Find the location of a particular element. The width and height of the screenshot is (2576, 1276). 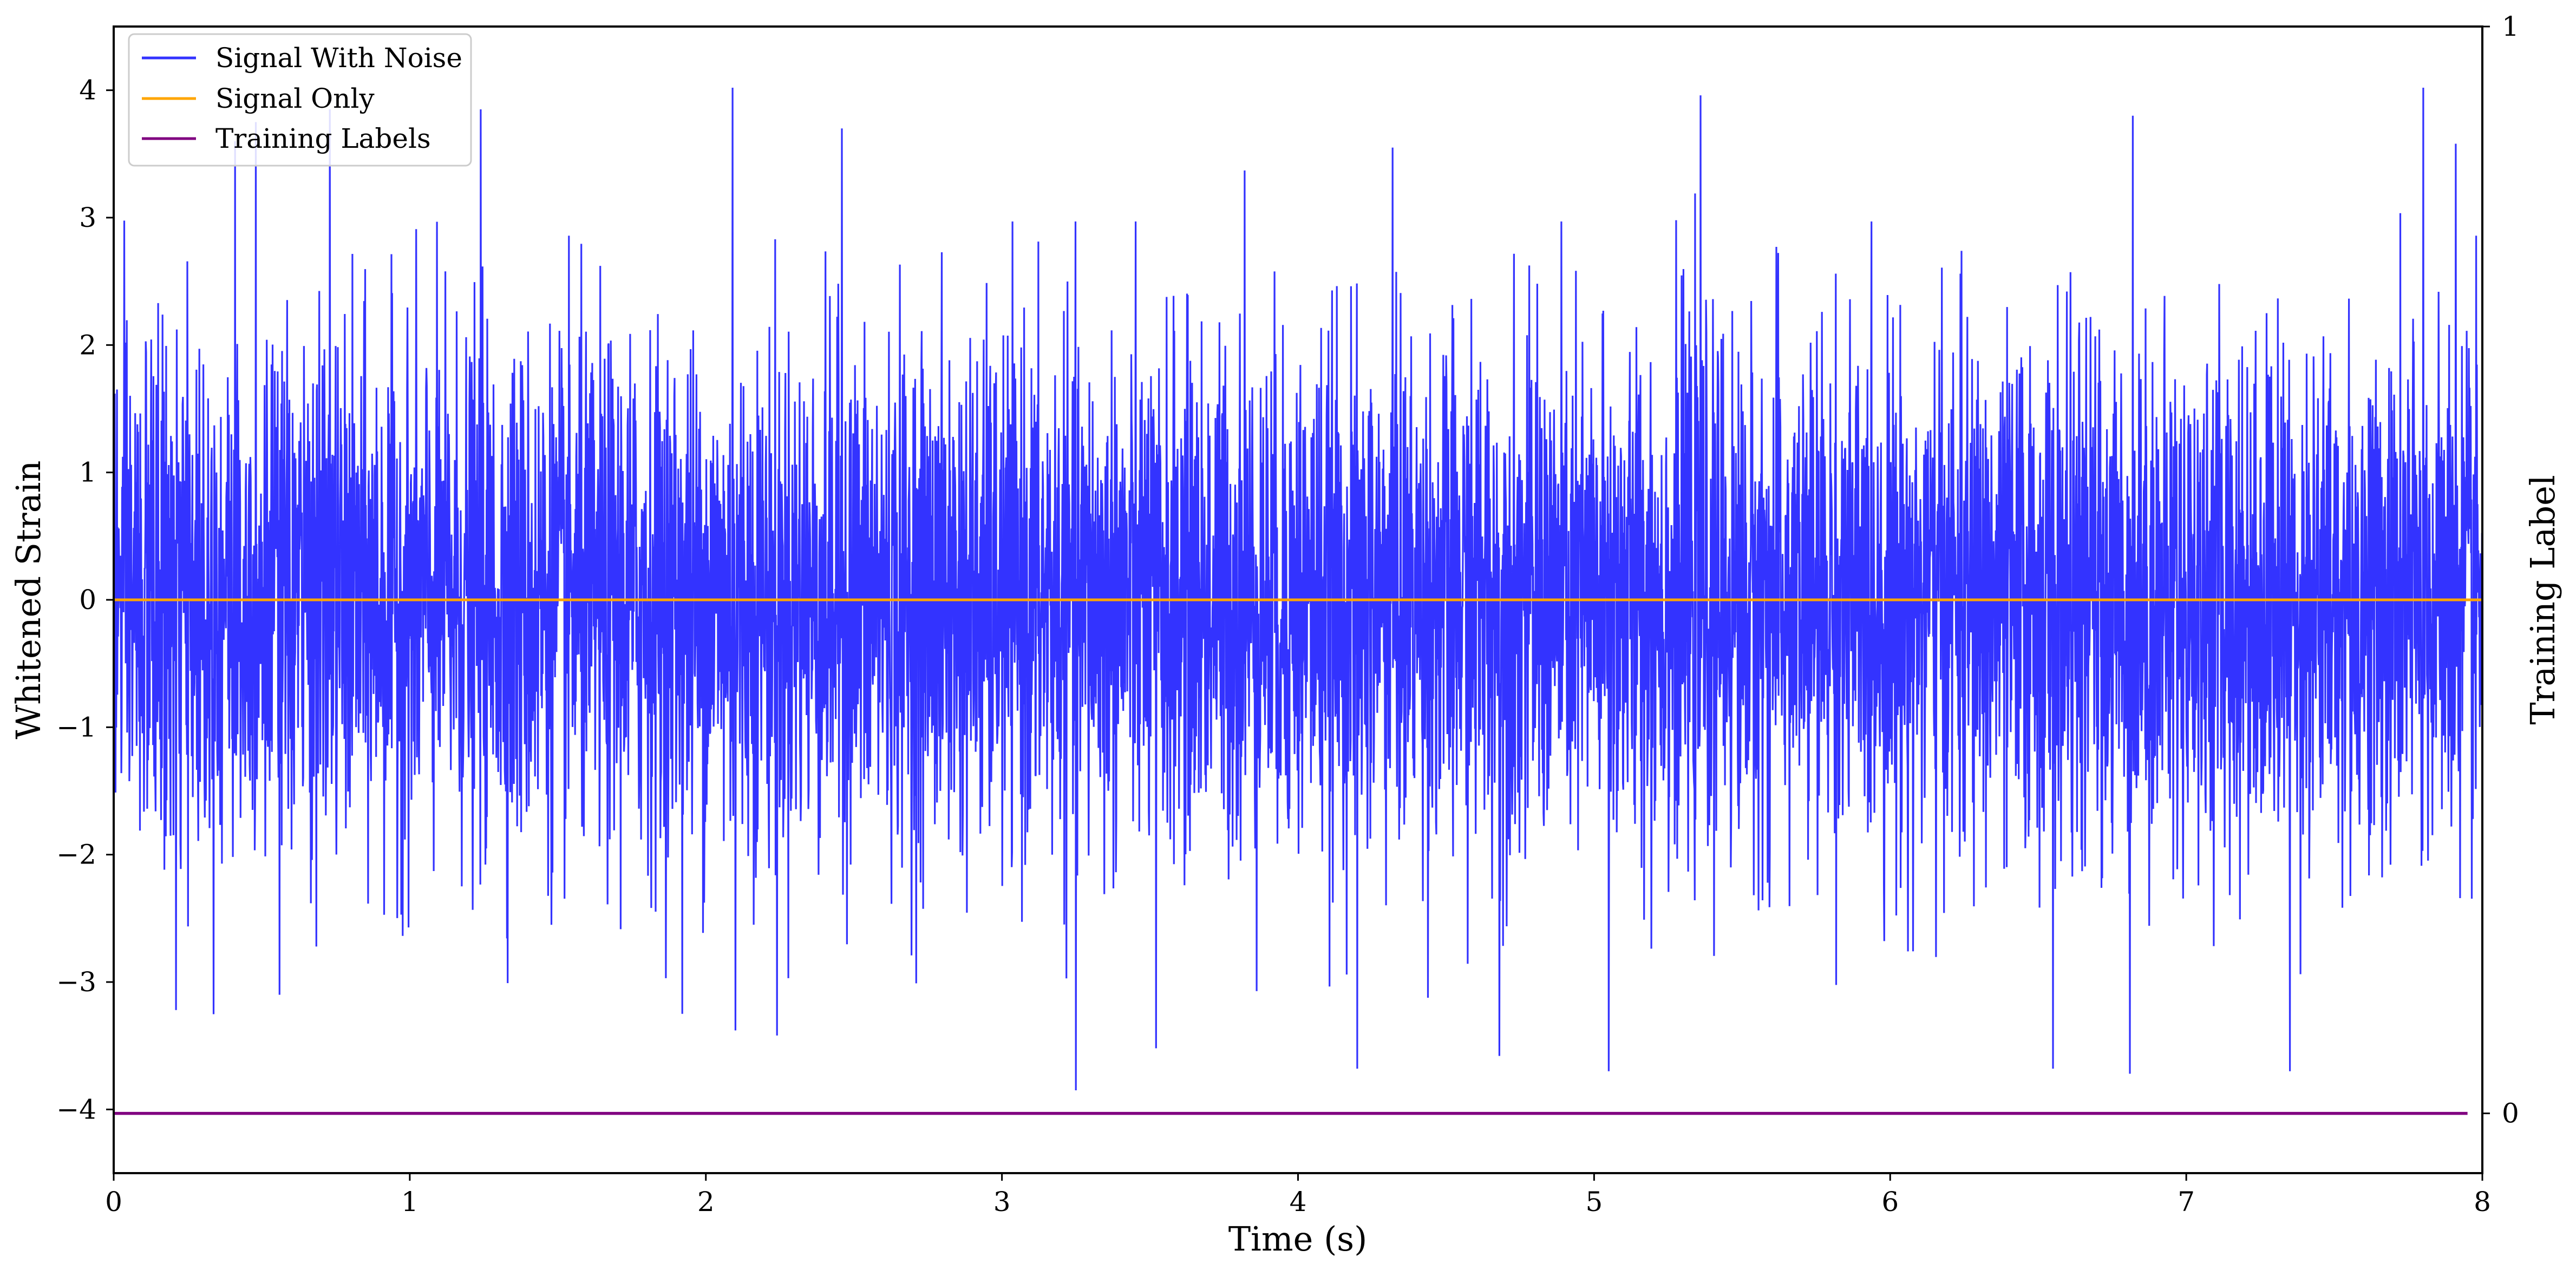

x-axis-title: Time (s) is located at coordinates (1298, 1239).